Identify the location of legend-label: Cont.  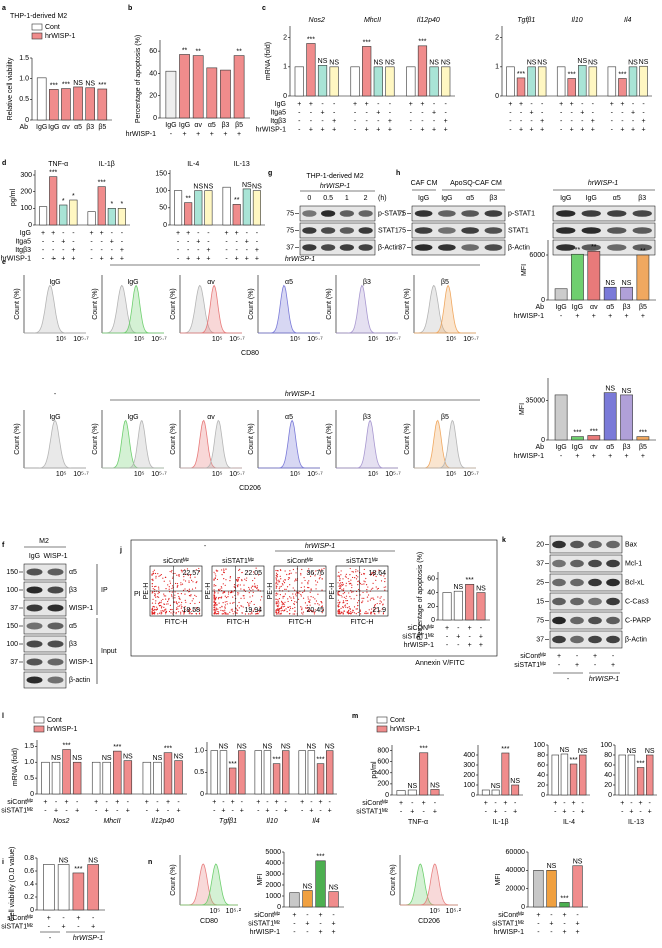
(397, 720).